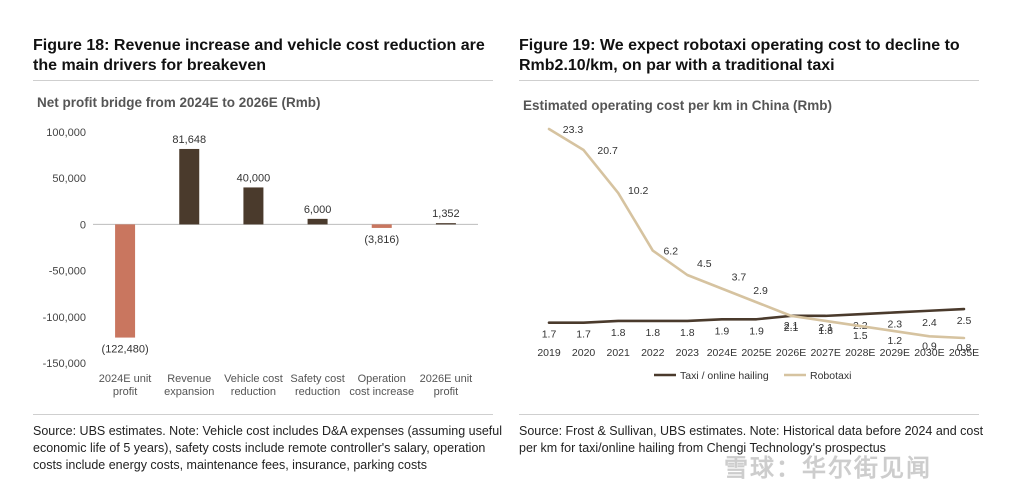 Image resolution: width=1024 pixels, height=499 pixels. What do you see at coordinates (318, 210) in the screenshot?
I see `bar-value-label: 6,000` at bounding box center [318, 210].